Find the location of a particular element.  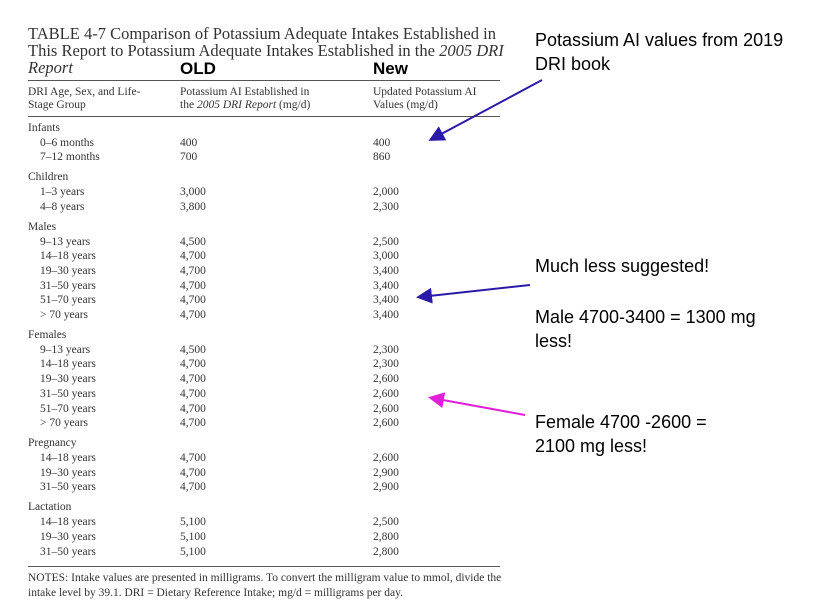

new-value: 3,000 is located at coordinates (386, 256).